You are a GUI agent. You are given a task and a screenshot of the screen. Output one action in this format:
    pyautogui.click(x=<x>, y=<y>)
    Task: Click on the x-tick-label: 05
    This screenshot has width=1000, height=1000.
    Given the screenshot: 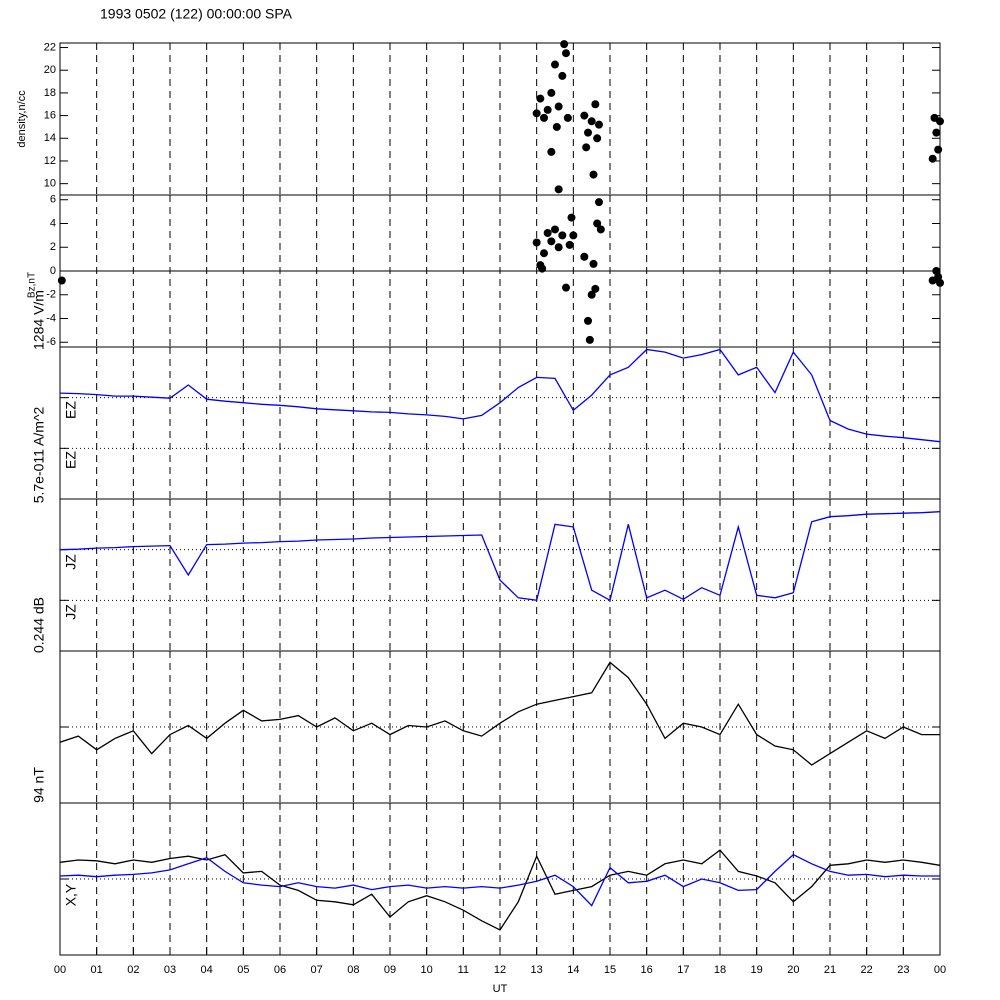 What is the action you would take?
    pyautogui.click(x=243, y=970)
    